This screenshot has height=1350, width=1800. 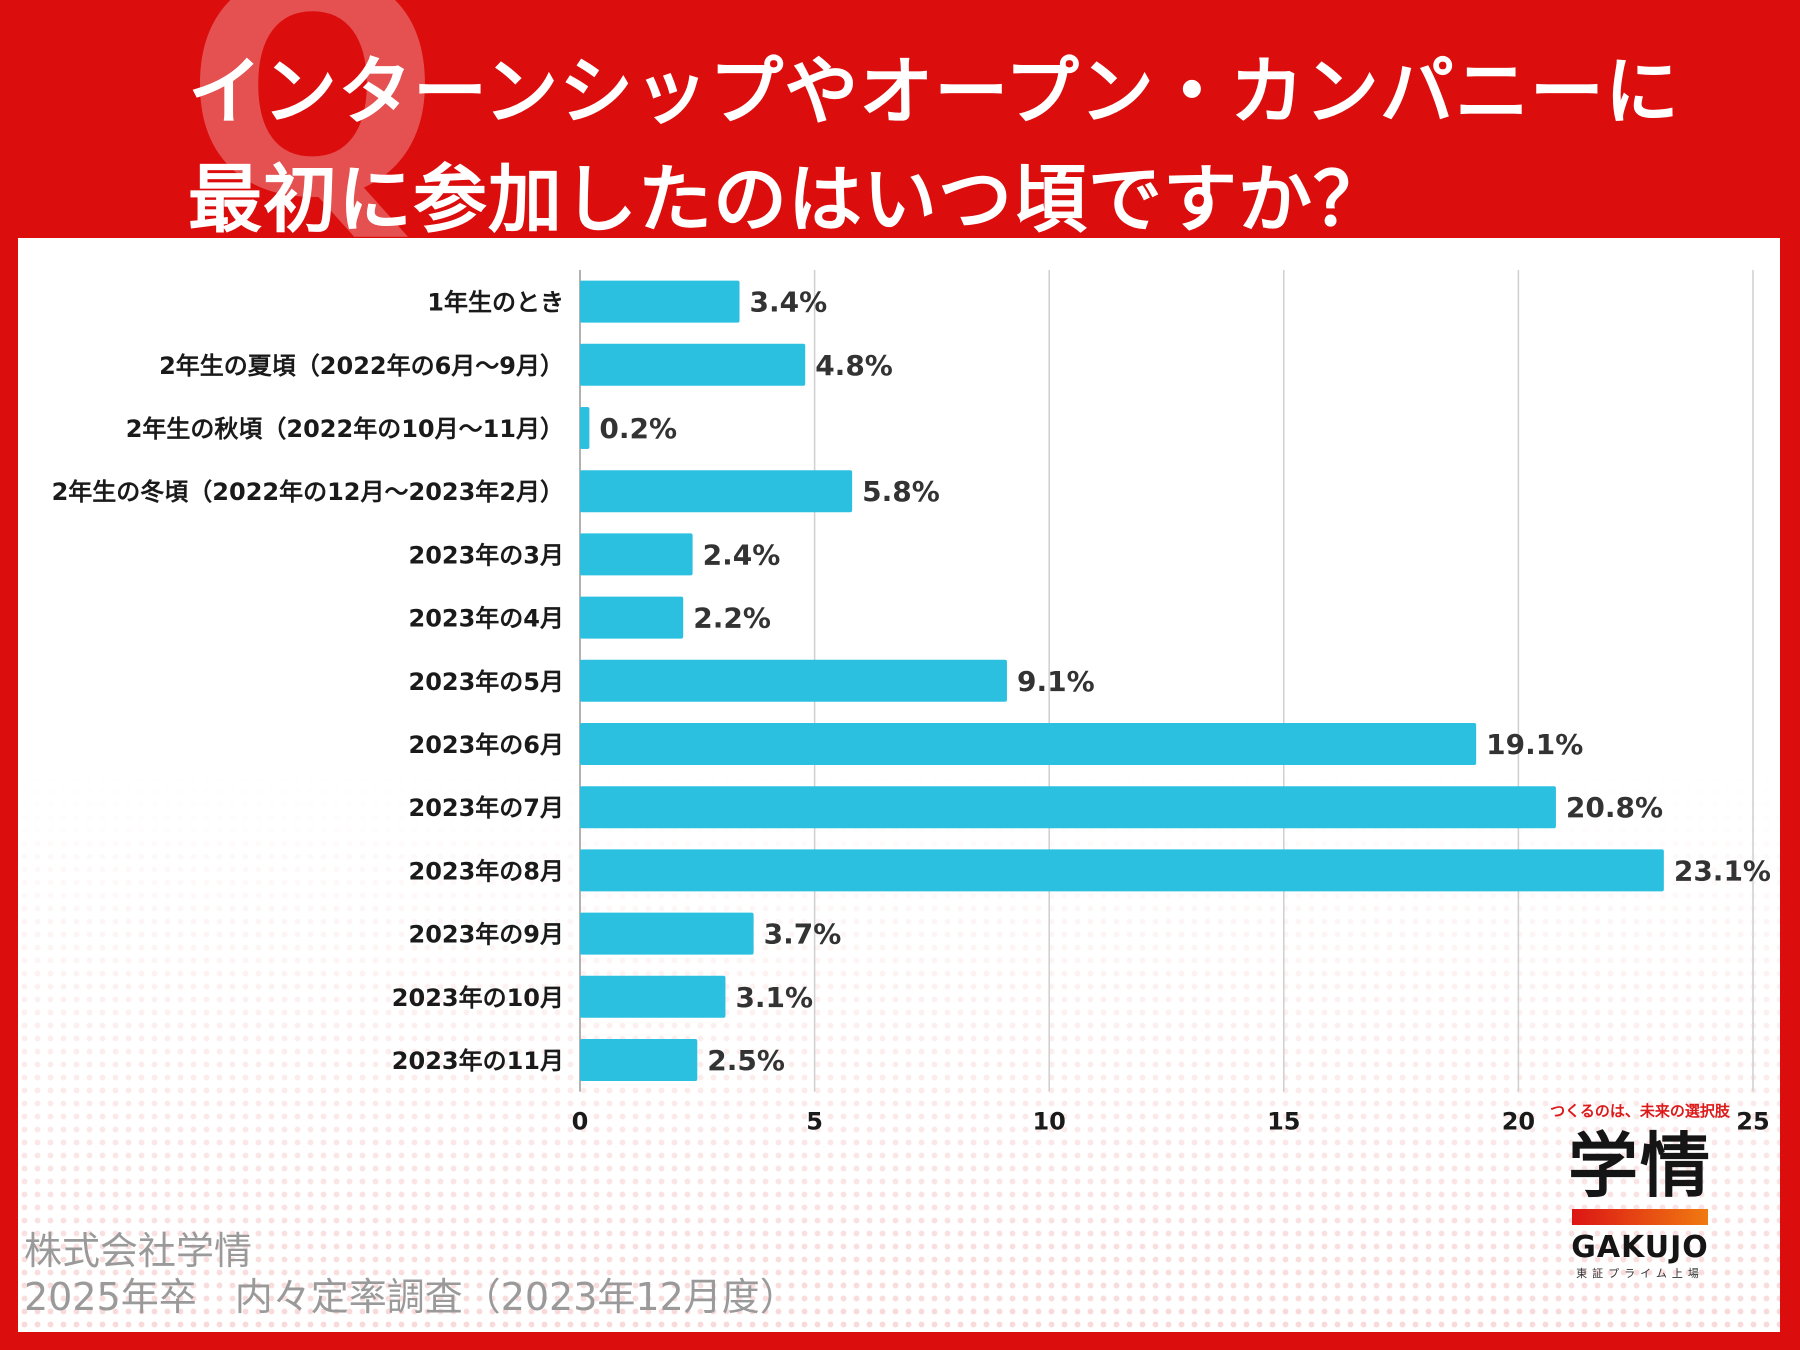 What do you see at coordinates (1640, 1111) in the screenshot?
I see `logo-tagline: つくるのは、未来の選択肢` at bounding box center [1640, 1111].